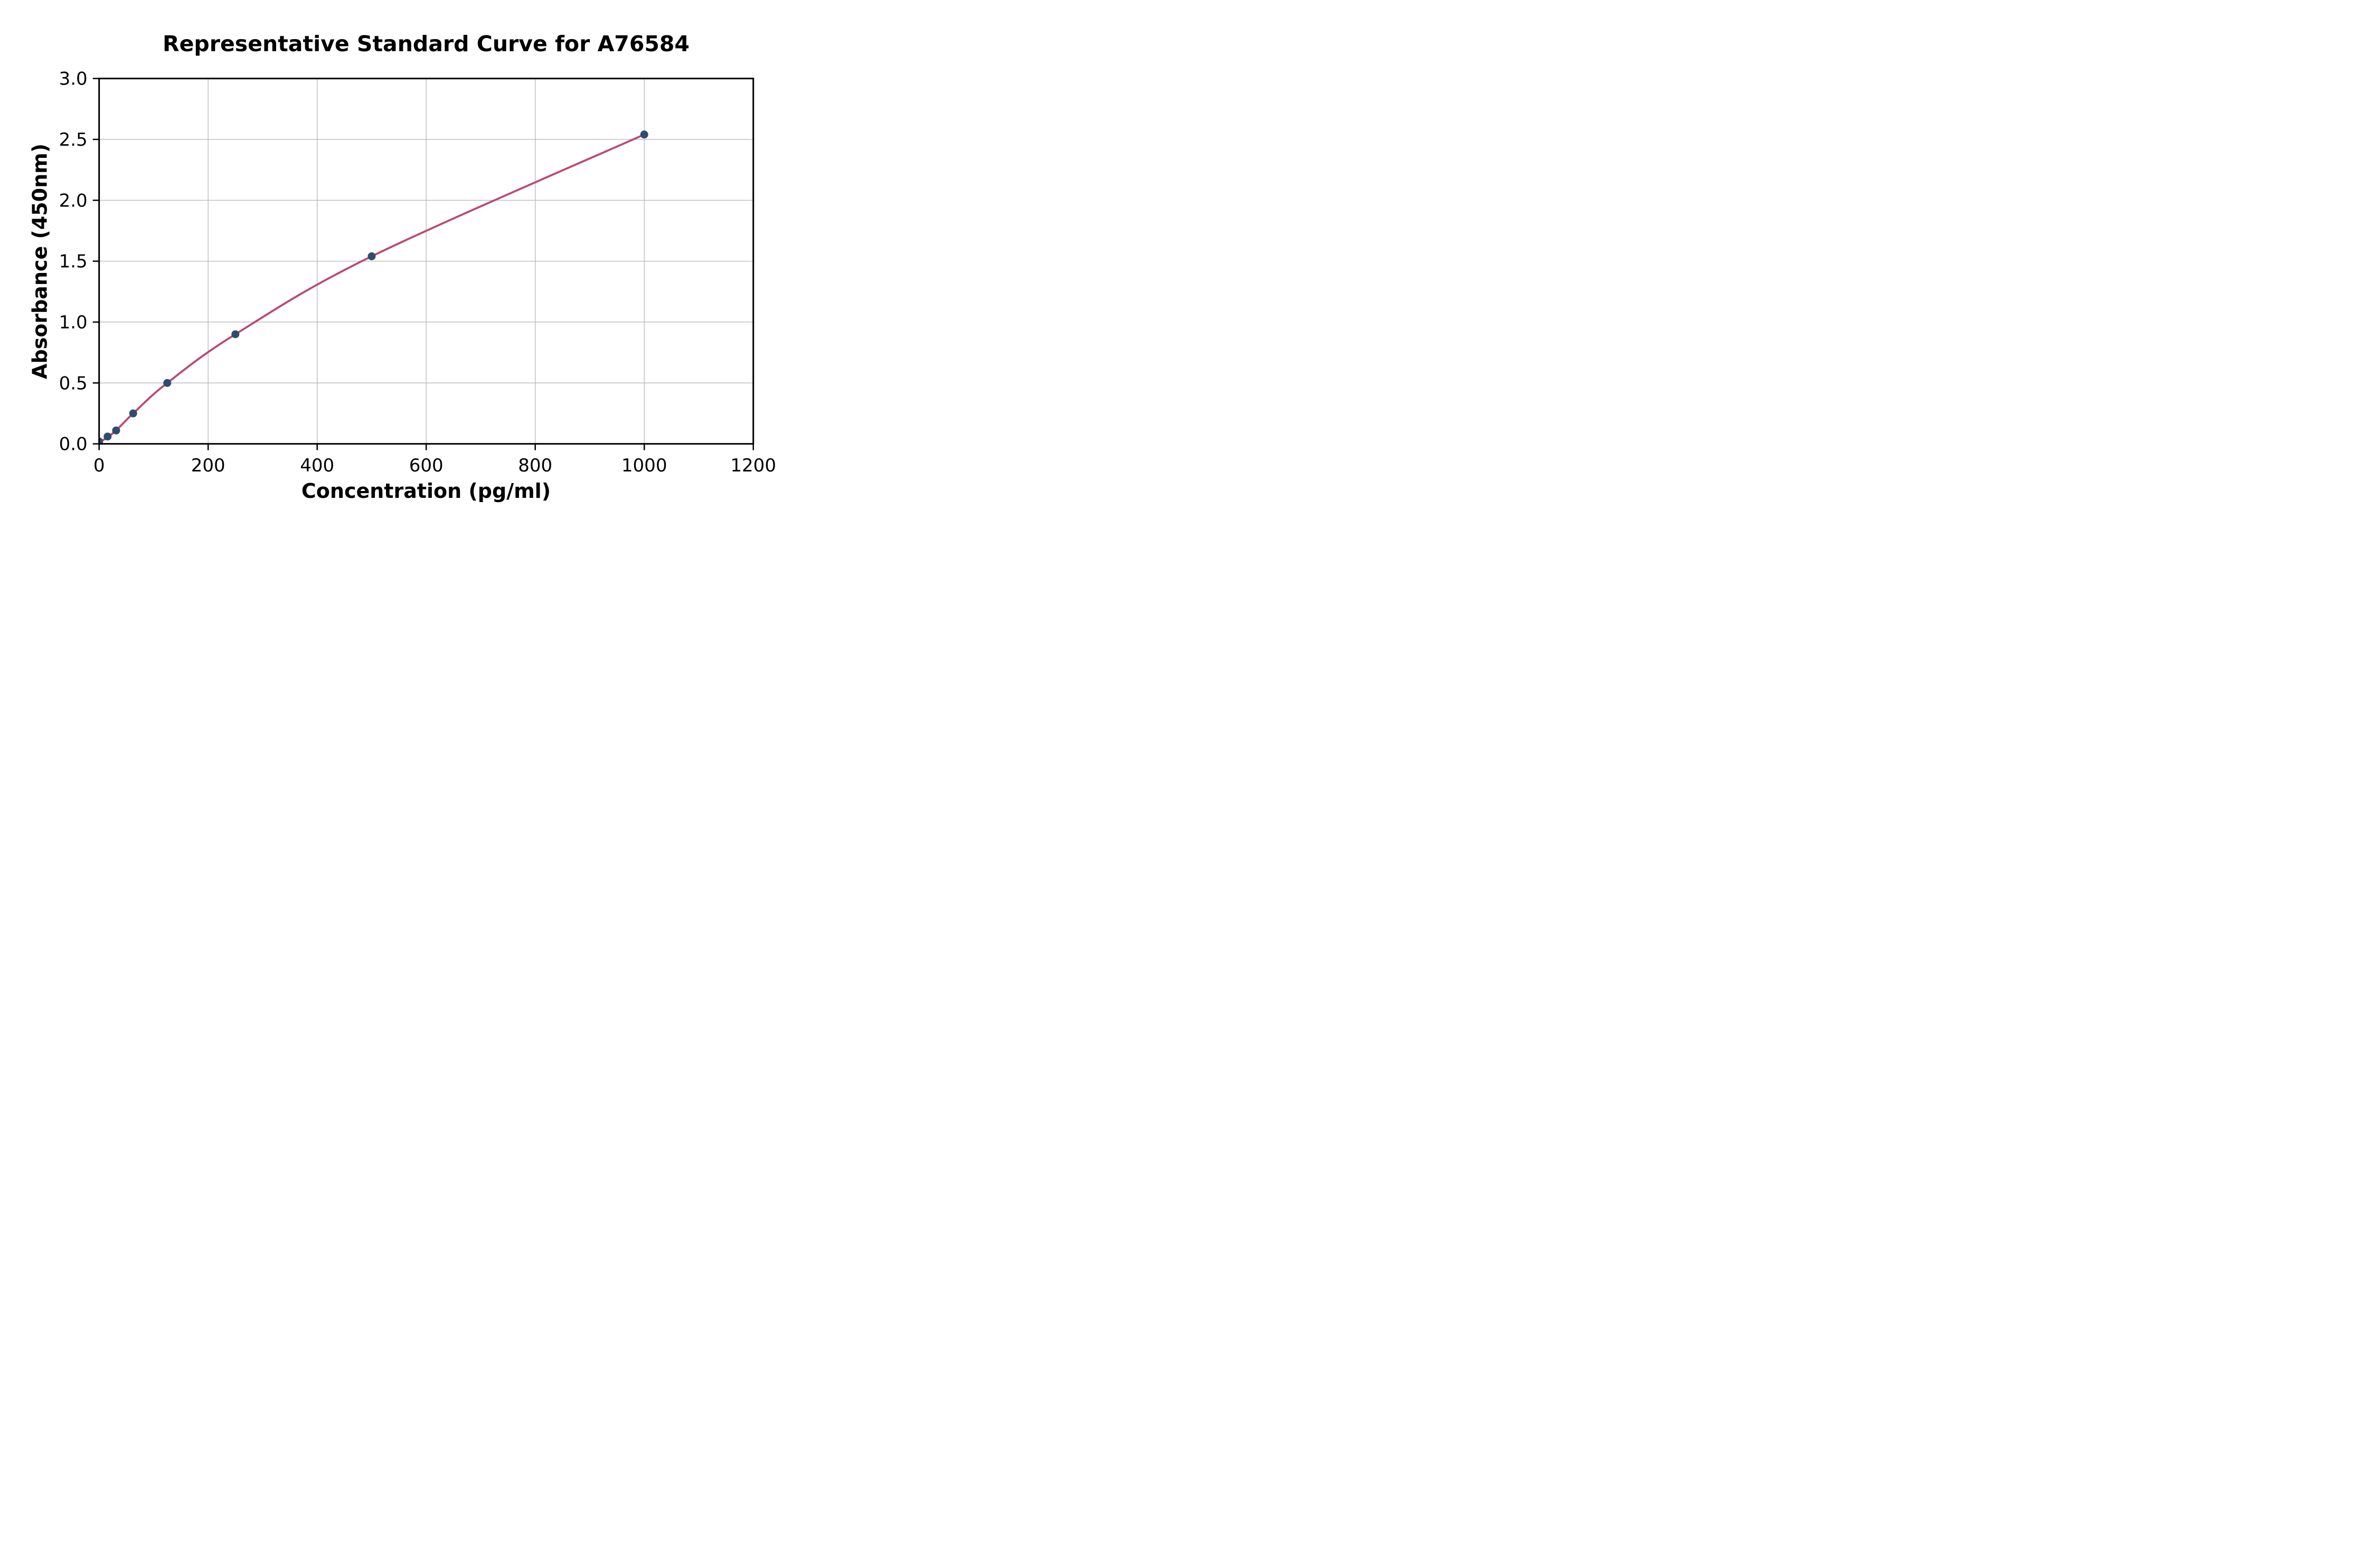 The height and width of the screenshot is (1568, 2376). Describe the element at coordinates (535, 465) in the screenshot. I see `x-tick-label: 800` at that location.